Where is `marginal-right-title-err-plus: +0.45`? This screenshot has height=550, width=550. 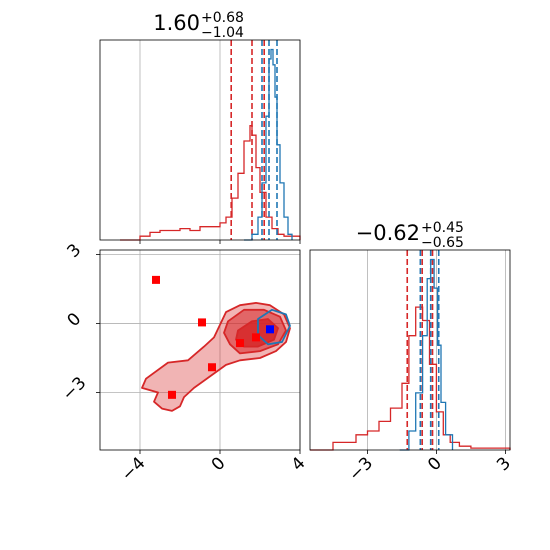 marginal-right-title-err-plus: +0.45 is located at coordinates (442, 228).